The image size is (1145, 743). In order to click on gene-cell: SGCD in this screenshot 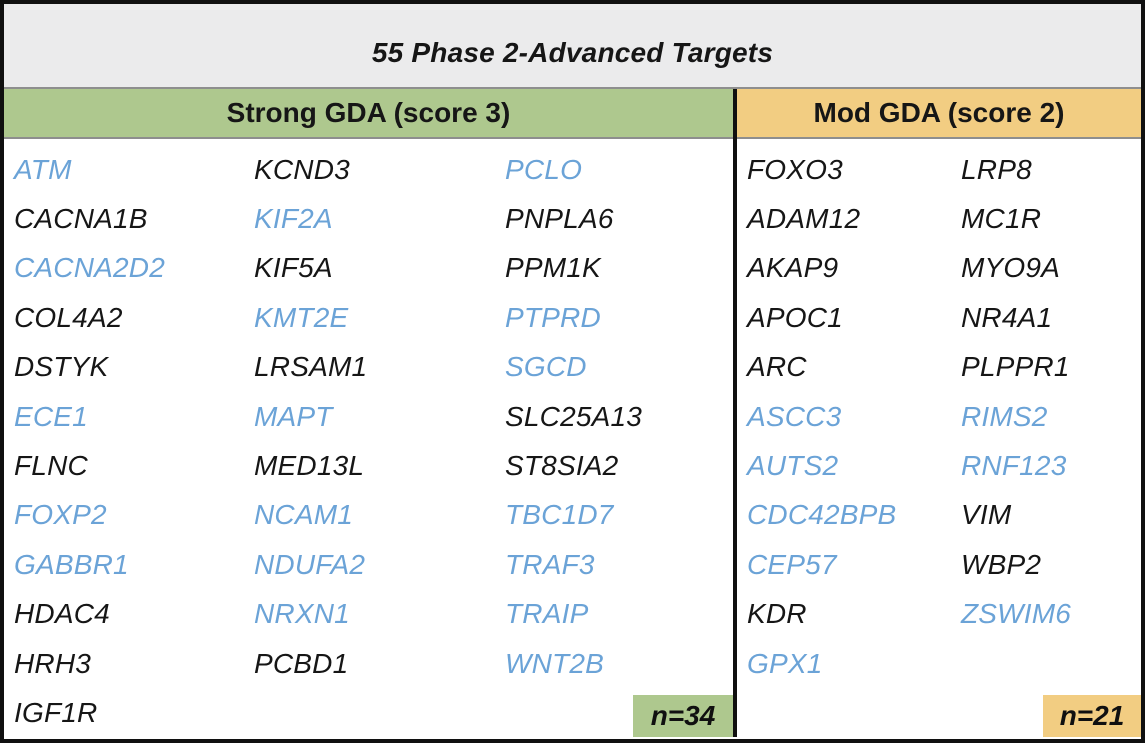, I will do `click(546, 367)`.